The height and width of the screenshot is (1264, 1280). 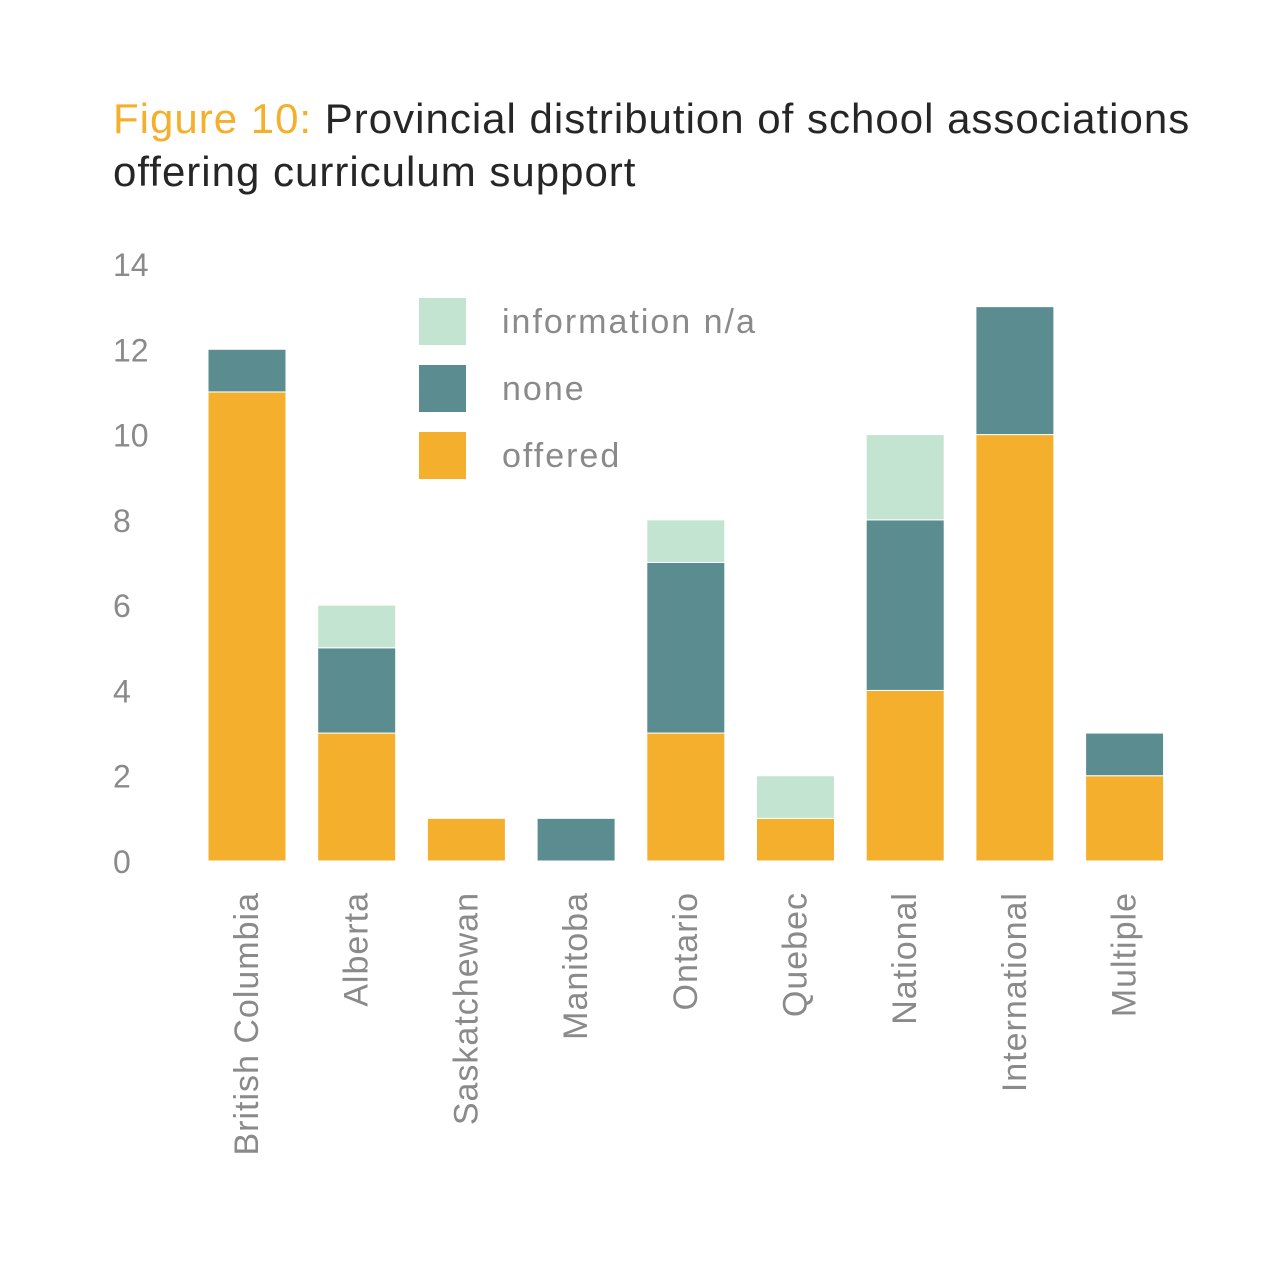 What do you see at coordinates (122, 521) in the screenshot?
I see `y-tick-label: 8` at bounding box center [122, 521].